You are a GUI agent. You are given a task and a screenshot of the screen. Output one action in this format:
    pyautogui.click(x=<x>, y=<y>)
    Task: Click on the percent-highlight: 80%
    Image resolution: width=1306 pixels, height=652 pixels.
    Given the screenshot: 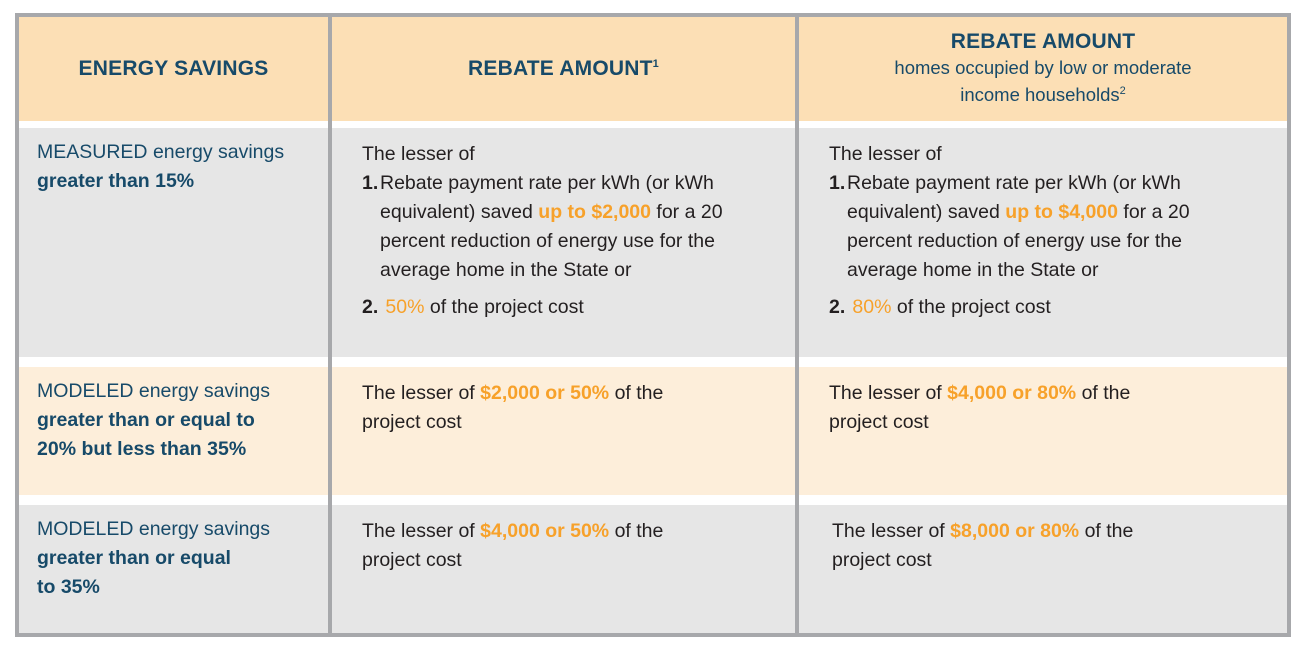 What is the action you would take?
    pyautogui.click(x=872, y=307)
    